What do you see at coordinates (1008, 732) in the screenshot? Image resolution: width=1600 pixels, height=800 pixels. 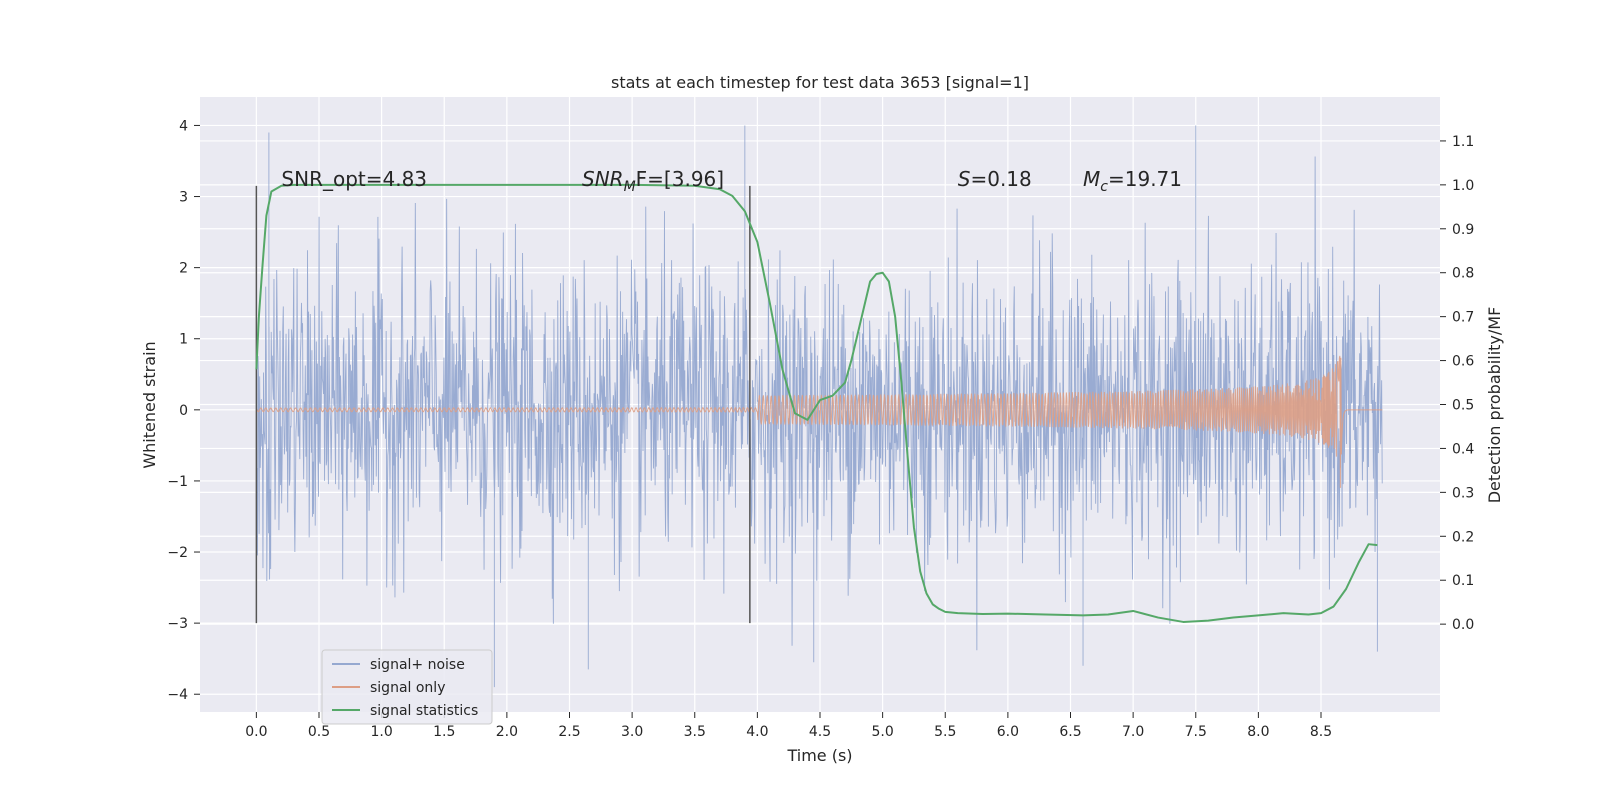 I see `x-tick-label: 6.0` at bounding box center [1008, 732].